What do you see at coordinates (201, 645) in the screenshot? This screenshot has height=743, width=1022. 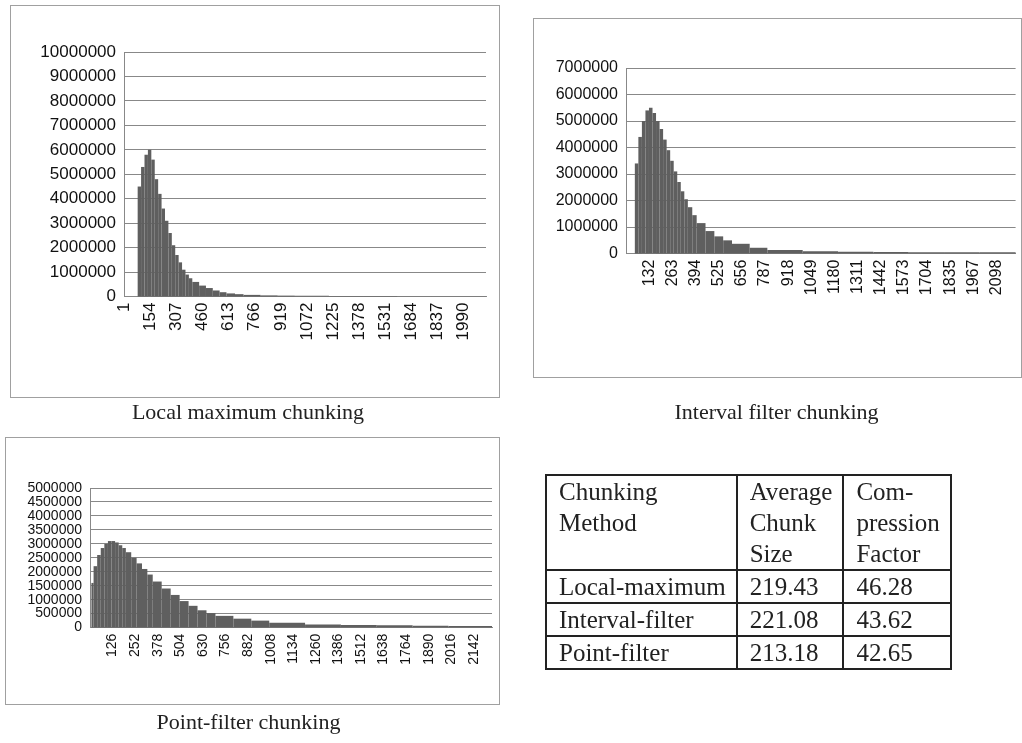 I see `x-tick-label: 630` at bounding box center [201, 645].